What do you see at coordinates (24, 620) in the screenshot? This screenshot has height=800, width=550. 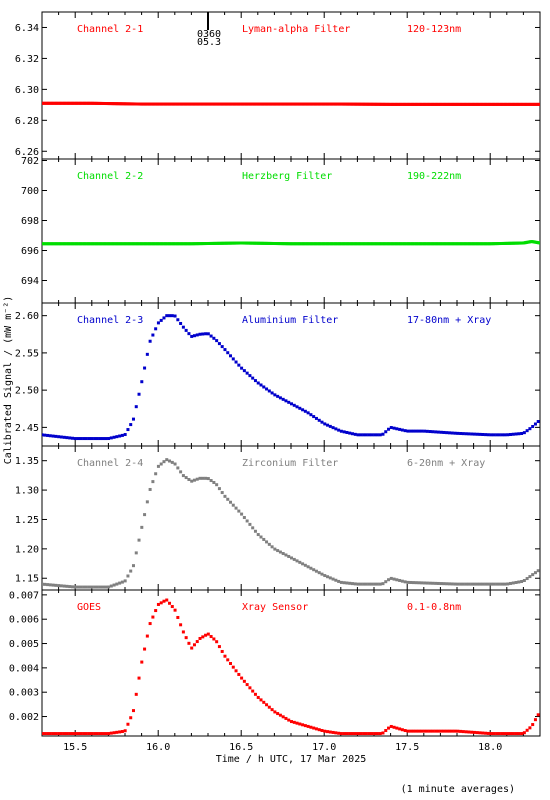 I see `y-tick-label: 0.006` at bounding box center [24, 620].